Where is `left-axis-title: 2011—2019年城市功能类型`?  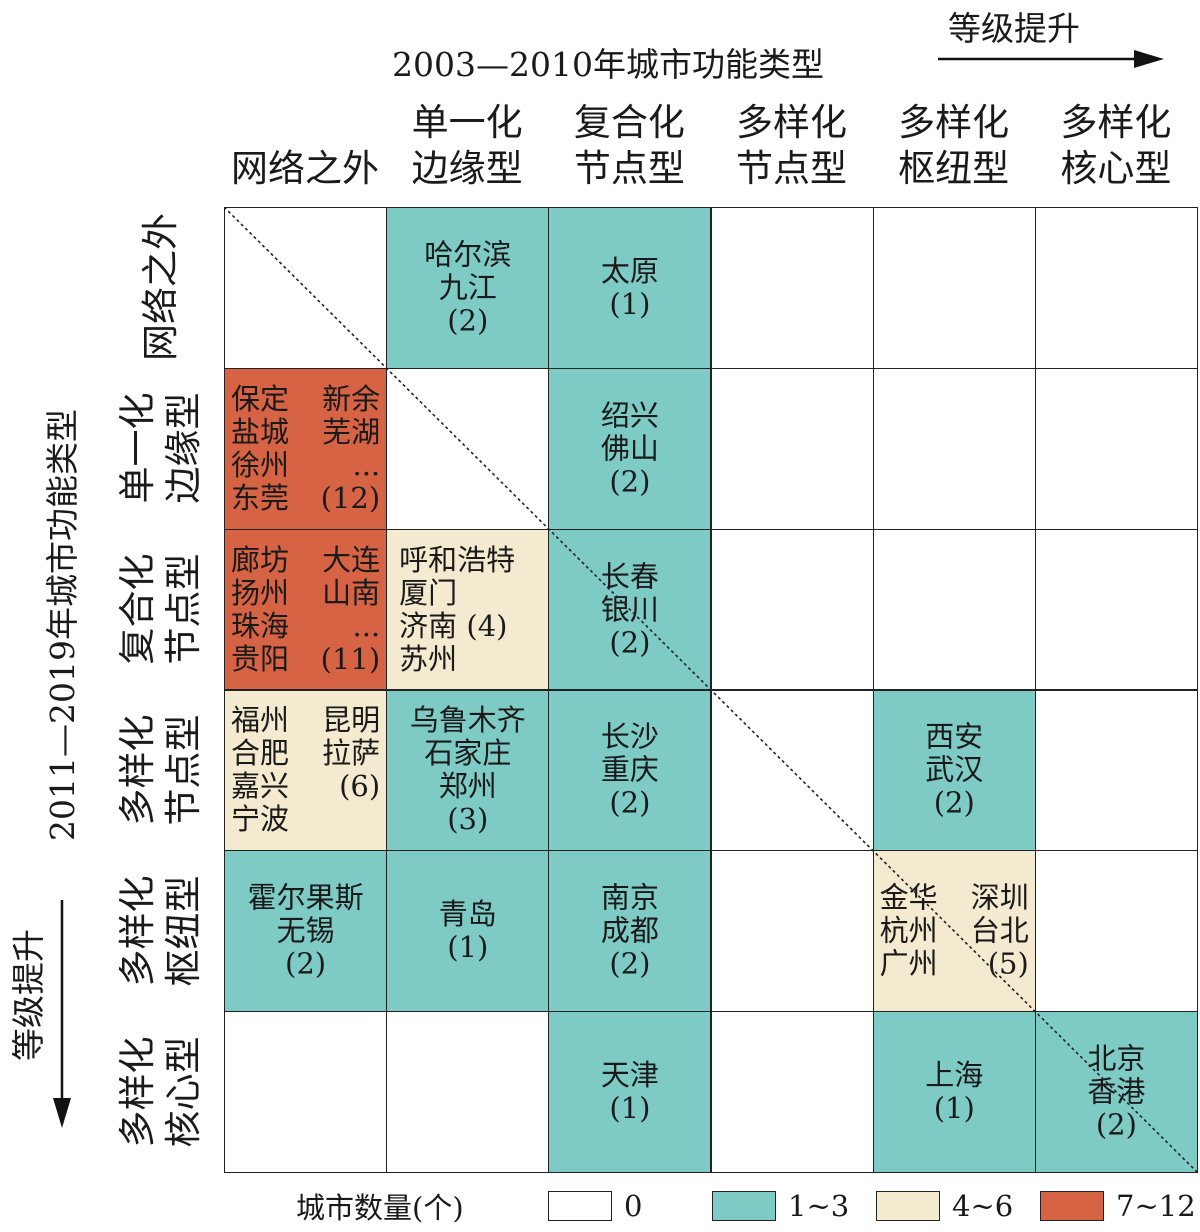 left-axis-title: 2011—2019年城市功能类型 is located at coordinates (62, 625).